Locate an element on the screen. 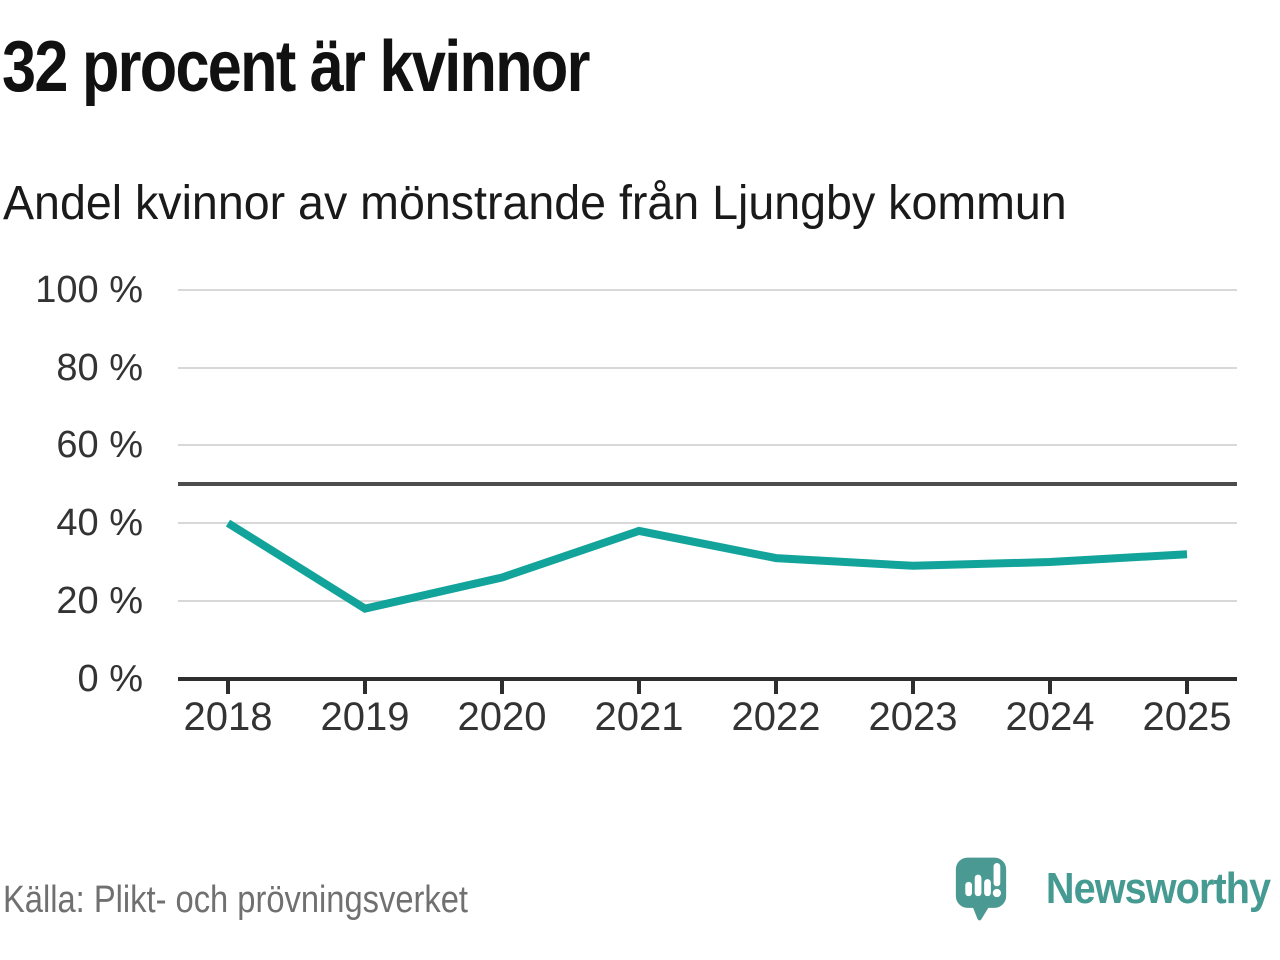 The image size is (1280, 960). x-axis-label: 2020 is located at coordinates (502, 717).